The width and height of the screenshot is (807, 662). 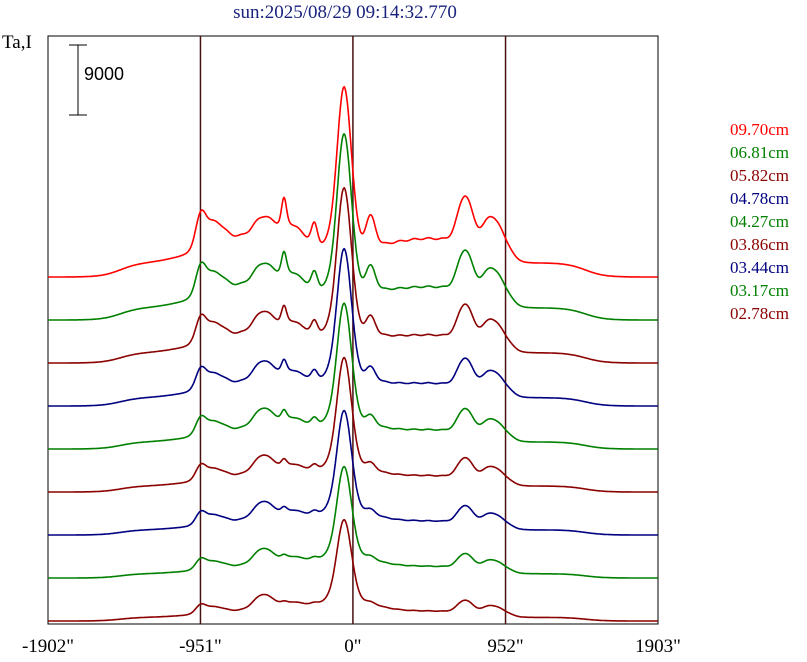 I want to click on x-tick-label: -951", so click(x=200, y=646).